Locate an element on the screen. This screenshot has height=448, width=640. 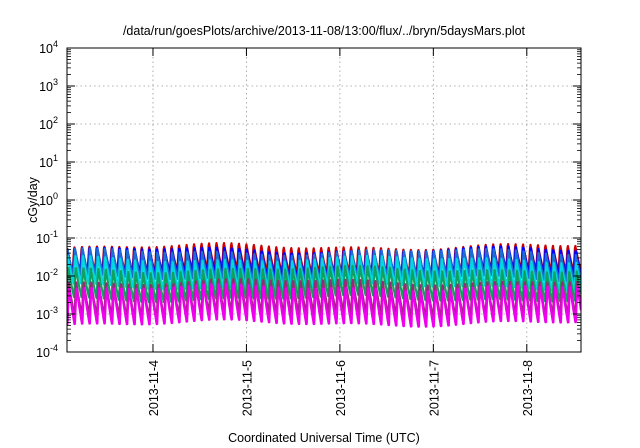
x-tick-label: 2013-11-6 is located at coordinates (341, 388).